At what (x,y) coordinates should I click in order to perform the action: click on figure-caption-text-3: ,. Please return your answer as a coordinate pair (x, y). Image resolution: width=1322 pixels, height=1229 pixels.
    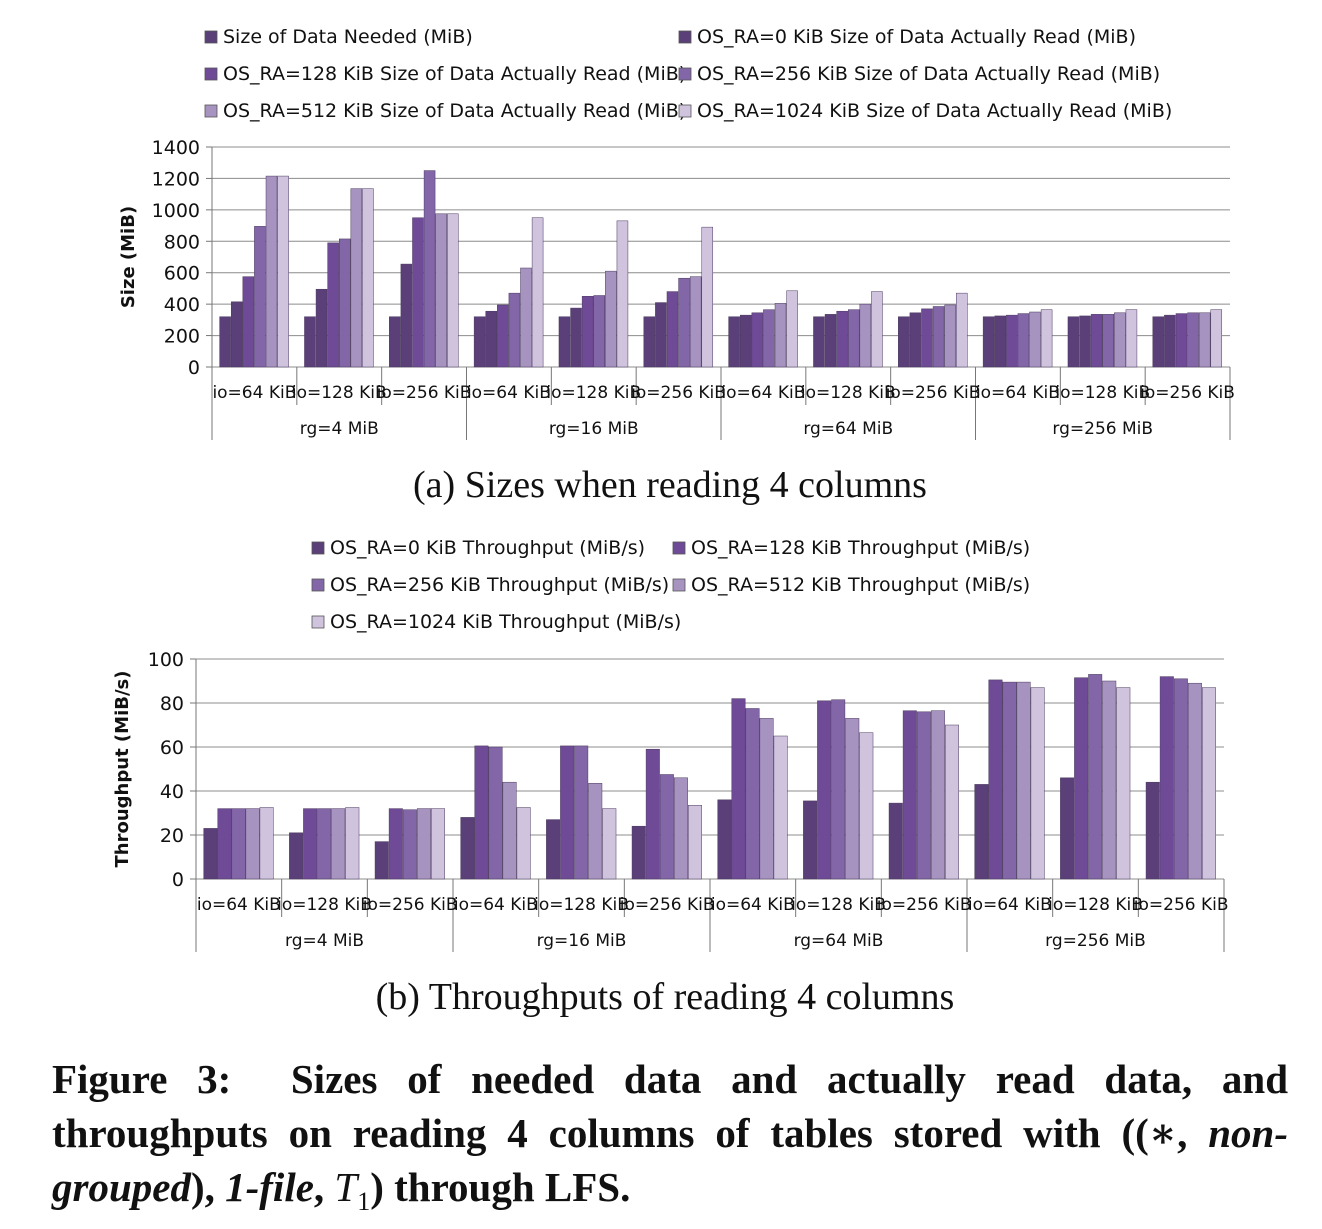
    Looking at the image, I should click on (324, 1187).